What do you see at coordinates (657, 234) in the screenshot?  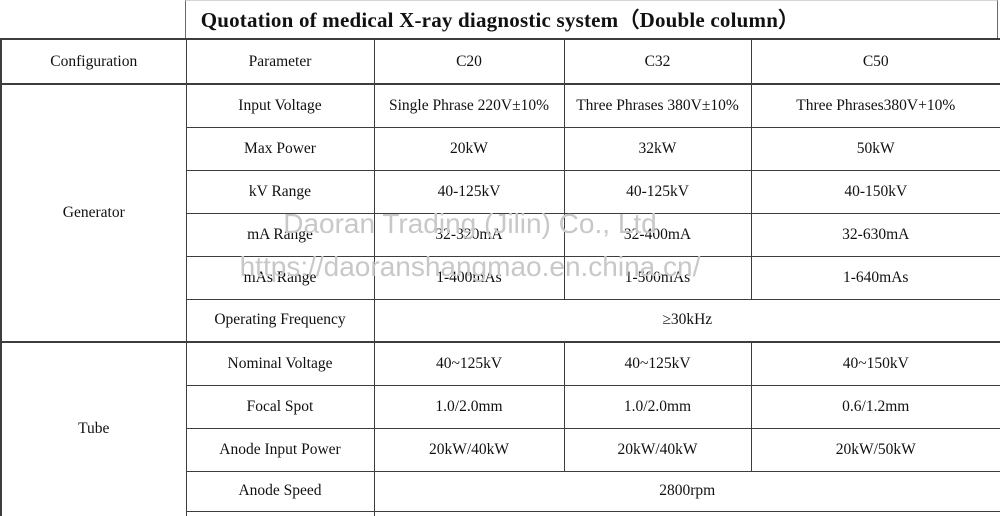 I see `cell-ma-range-c32: 32-400mA` at bounding box center [657, 234].